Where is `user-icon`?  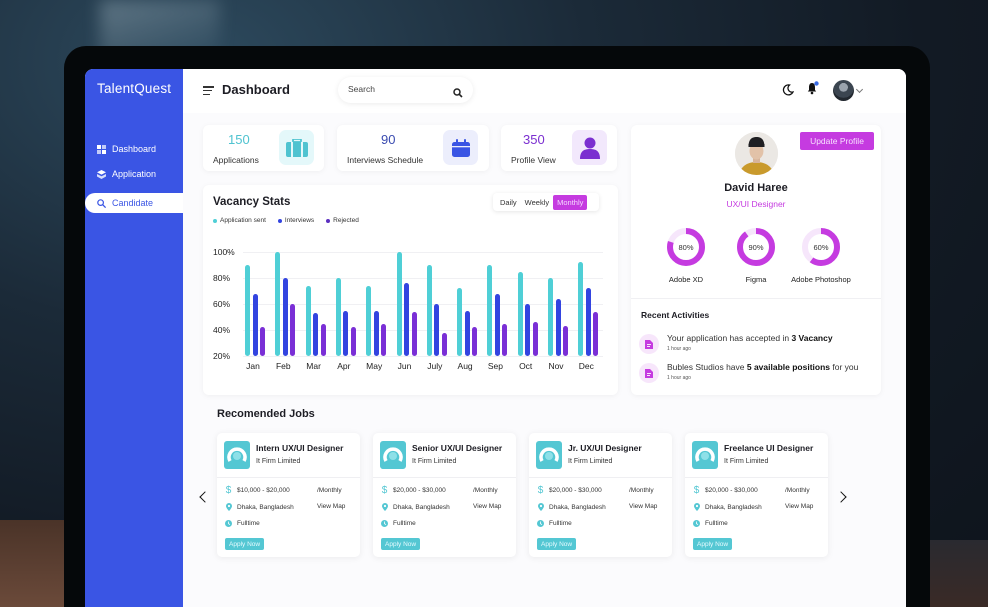
user-icon is located at coordinates (589, 147).